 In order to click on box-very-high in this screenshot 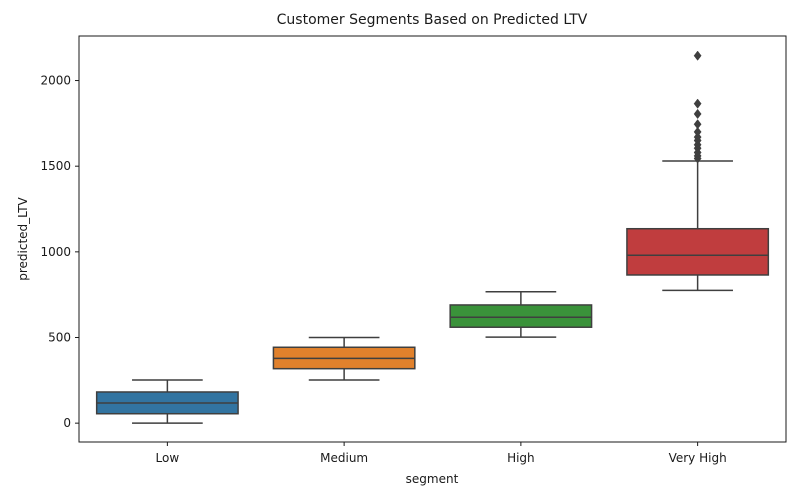, I will do `click(698, 171)`.